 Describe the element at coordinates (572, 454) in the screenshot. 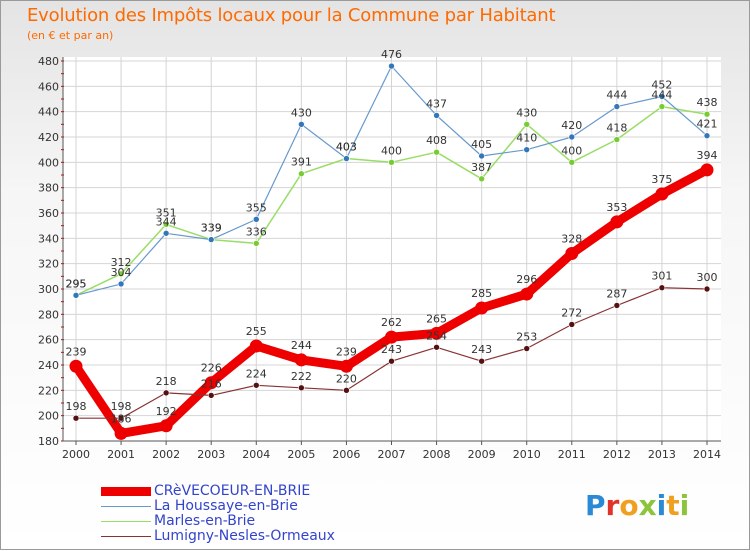

I see `x-tick-label: 2011` at that location.